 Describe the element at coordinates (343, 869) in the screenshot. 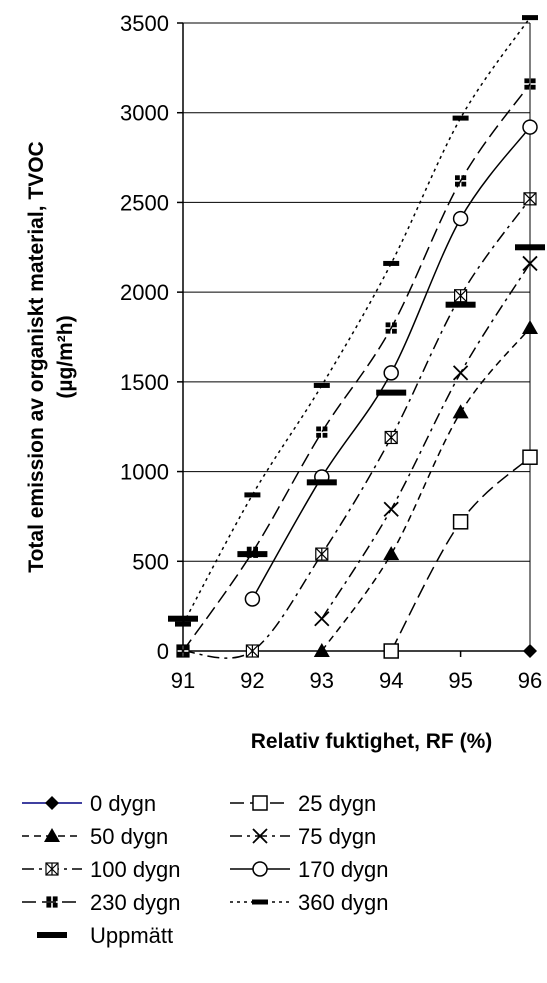

I see `legend-label: 170 dygn` at that location.